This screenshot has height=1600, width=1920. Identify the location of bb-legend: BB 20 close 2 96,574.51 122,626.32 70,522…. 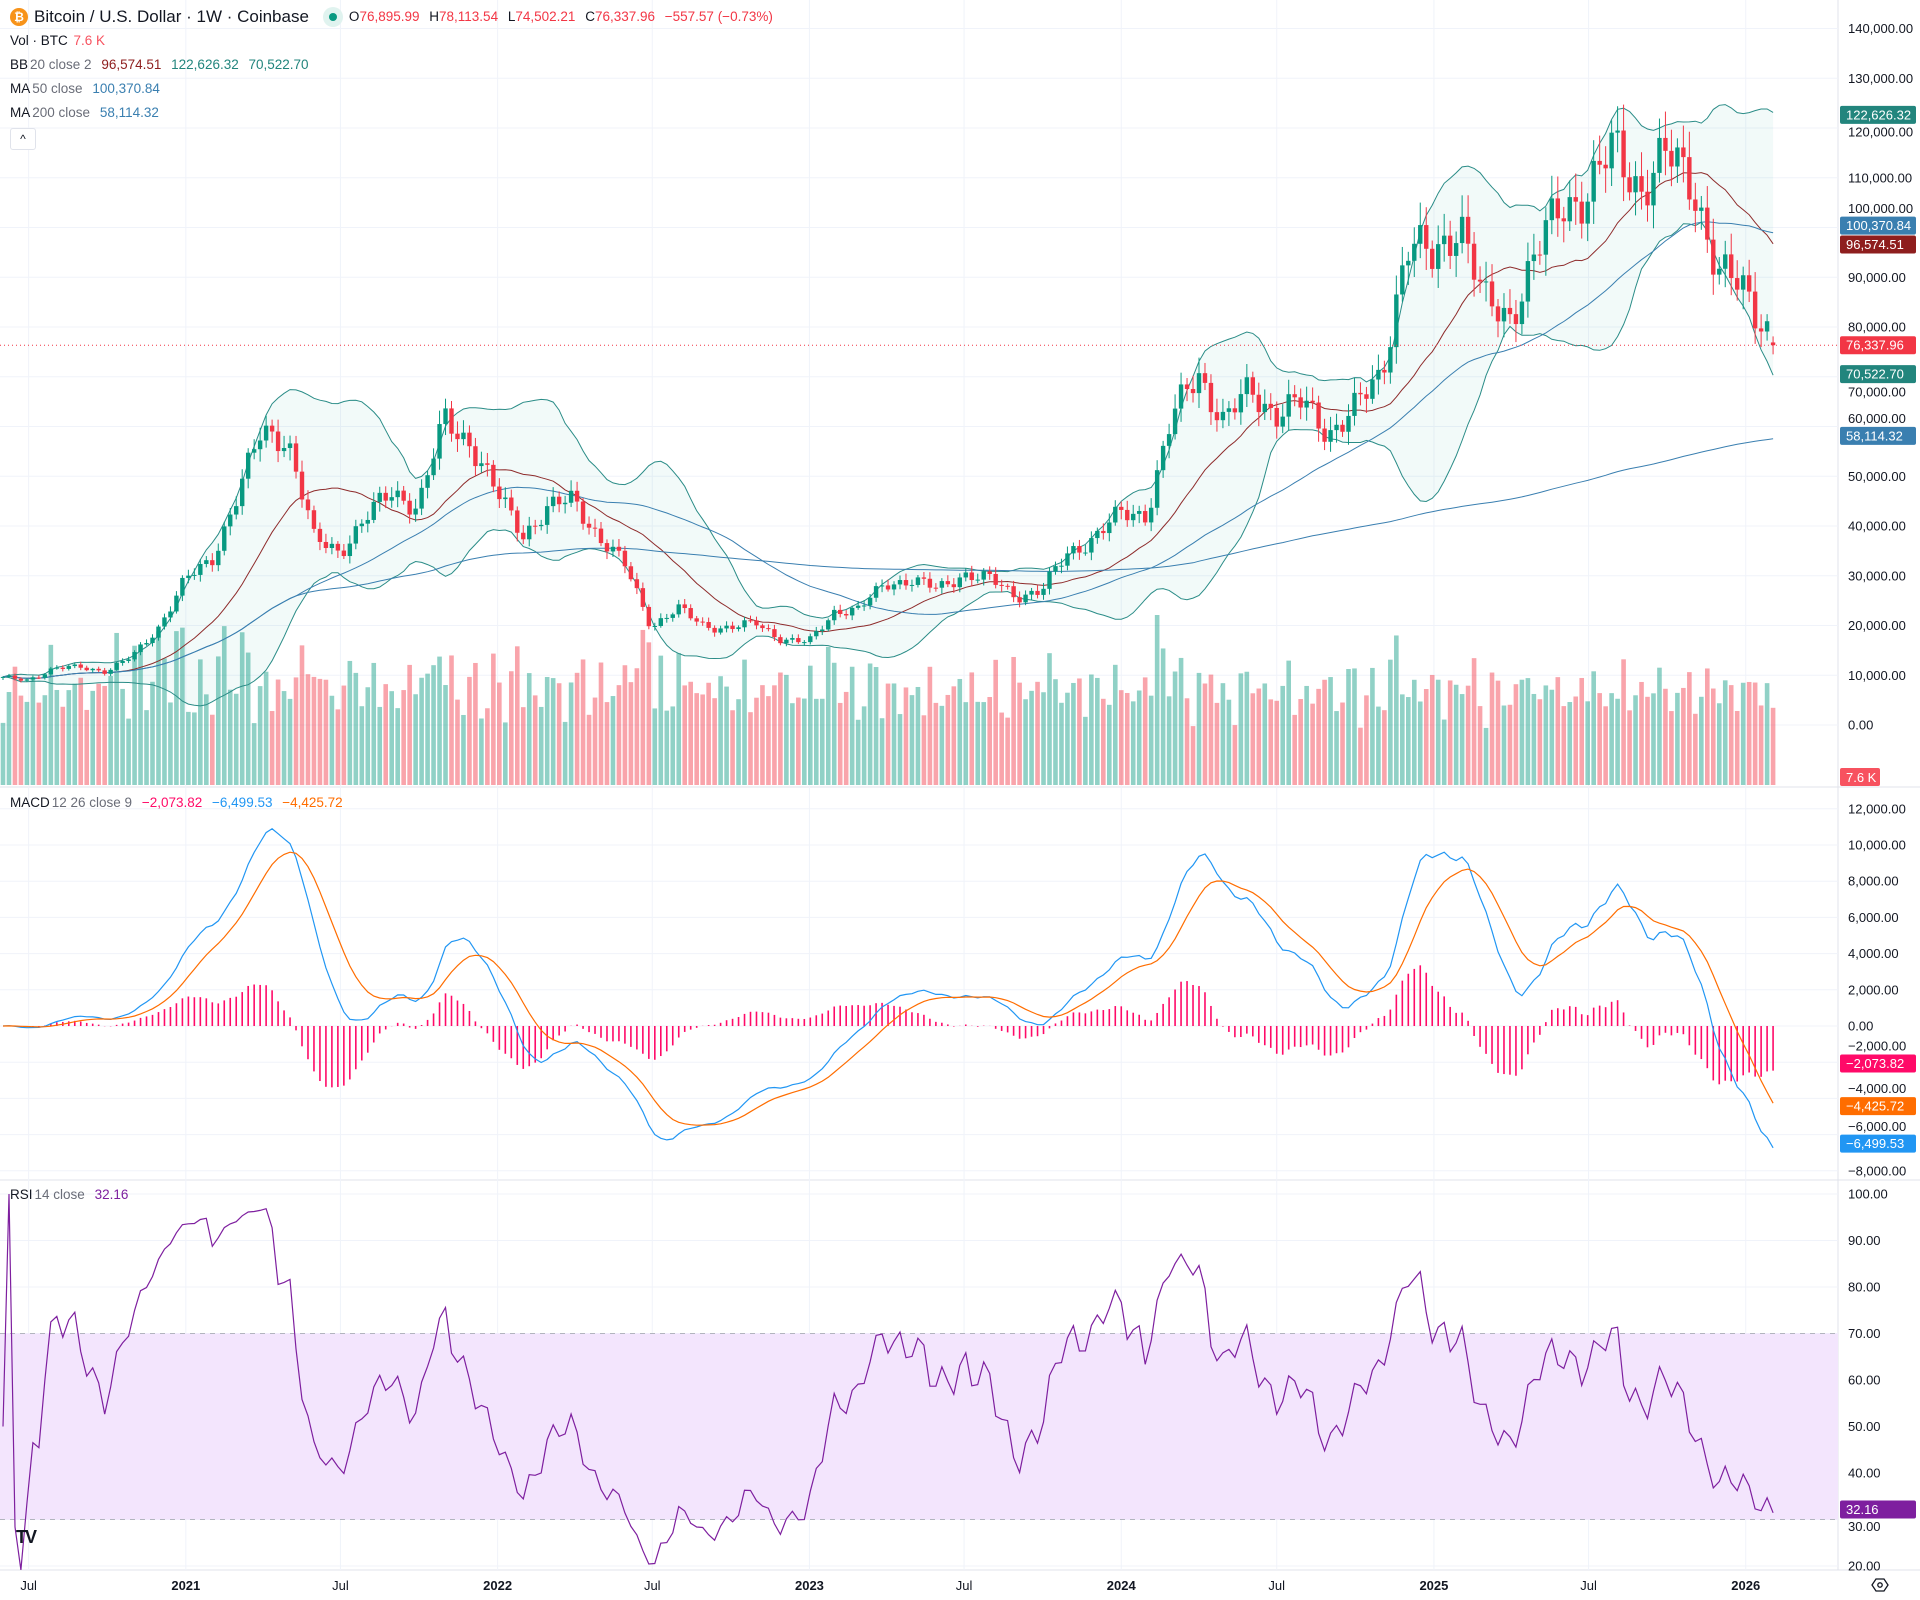
(159, 64).